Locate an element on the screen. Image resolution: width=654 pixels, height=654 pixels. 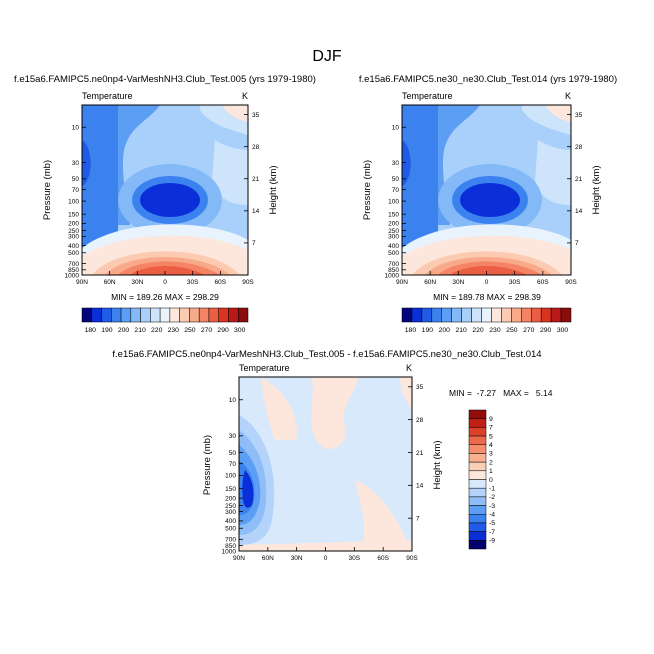
panel-left-ylabel: Pressure (mb) is located at coordinates (47, 190).